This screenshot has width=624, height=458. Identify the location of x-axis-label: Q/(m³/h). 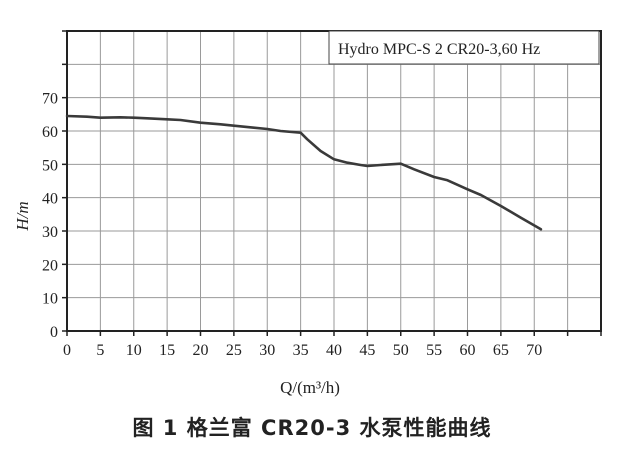
(310, 387).